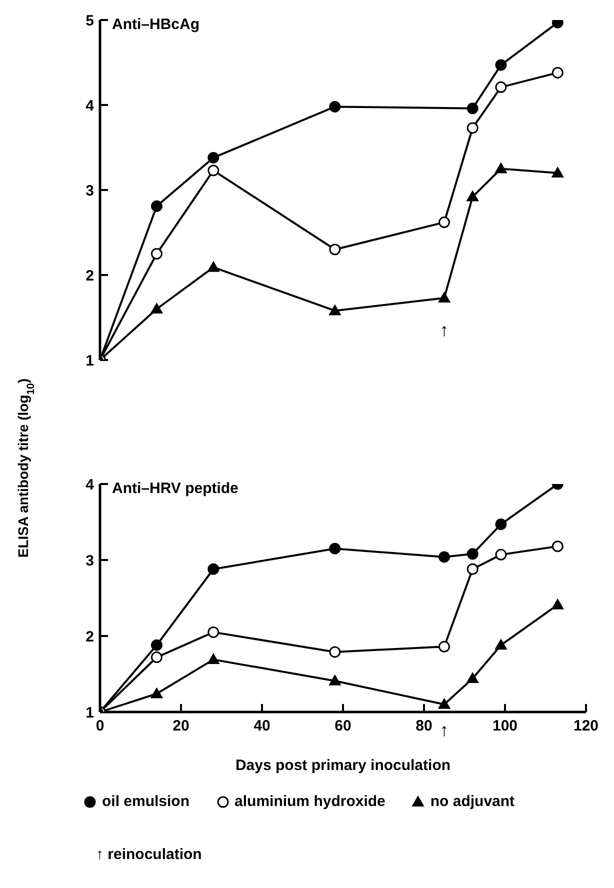  I want to click on legend-label: no adjuvant, so click(472, 801).